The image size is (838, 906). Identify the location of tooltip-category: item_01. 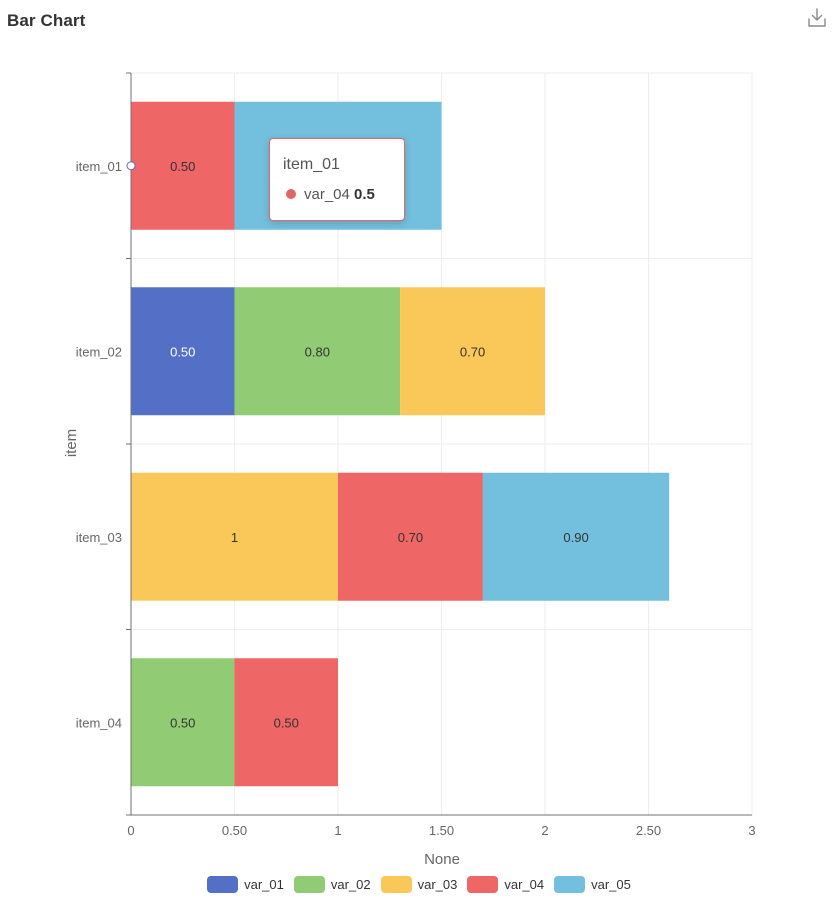
(311, 164).